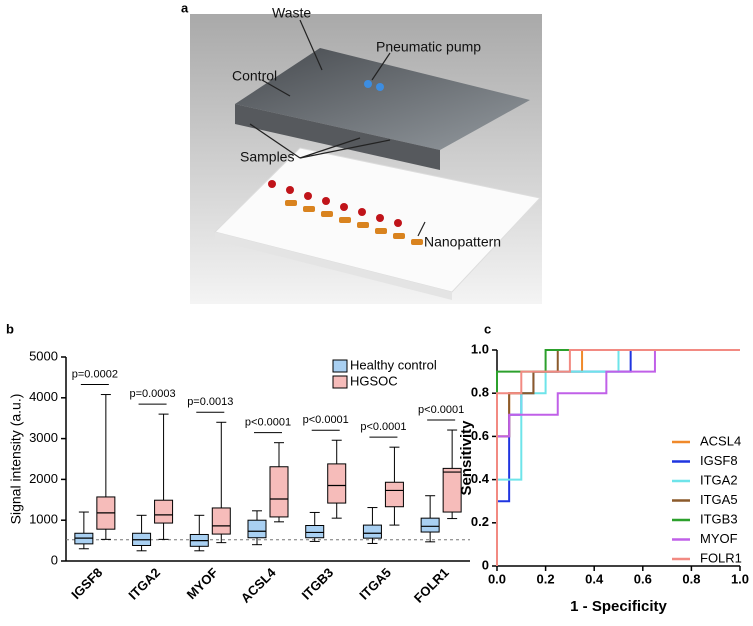 The height and width of the screenshot is (626, 753). What do you see at coordinates (43, 437) in the screenshot?
I see `y-tick-label: 3000` at bounding box center [43, 437].